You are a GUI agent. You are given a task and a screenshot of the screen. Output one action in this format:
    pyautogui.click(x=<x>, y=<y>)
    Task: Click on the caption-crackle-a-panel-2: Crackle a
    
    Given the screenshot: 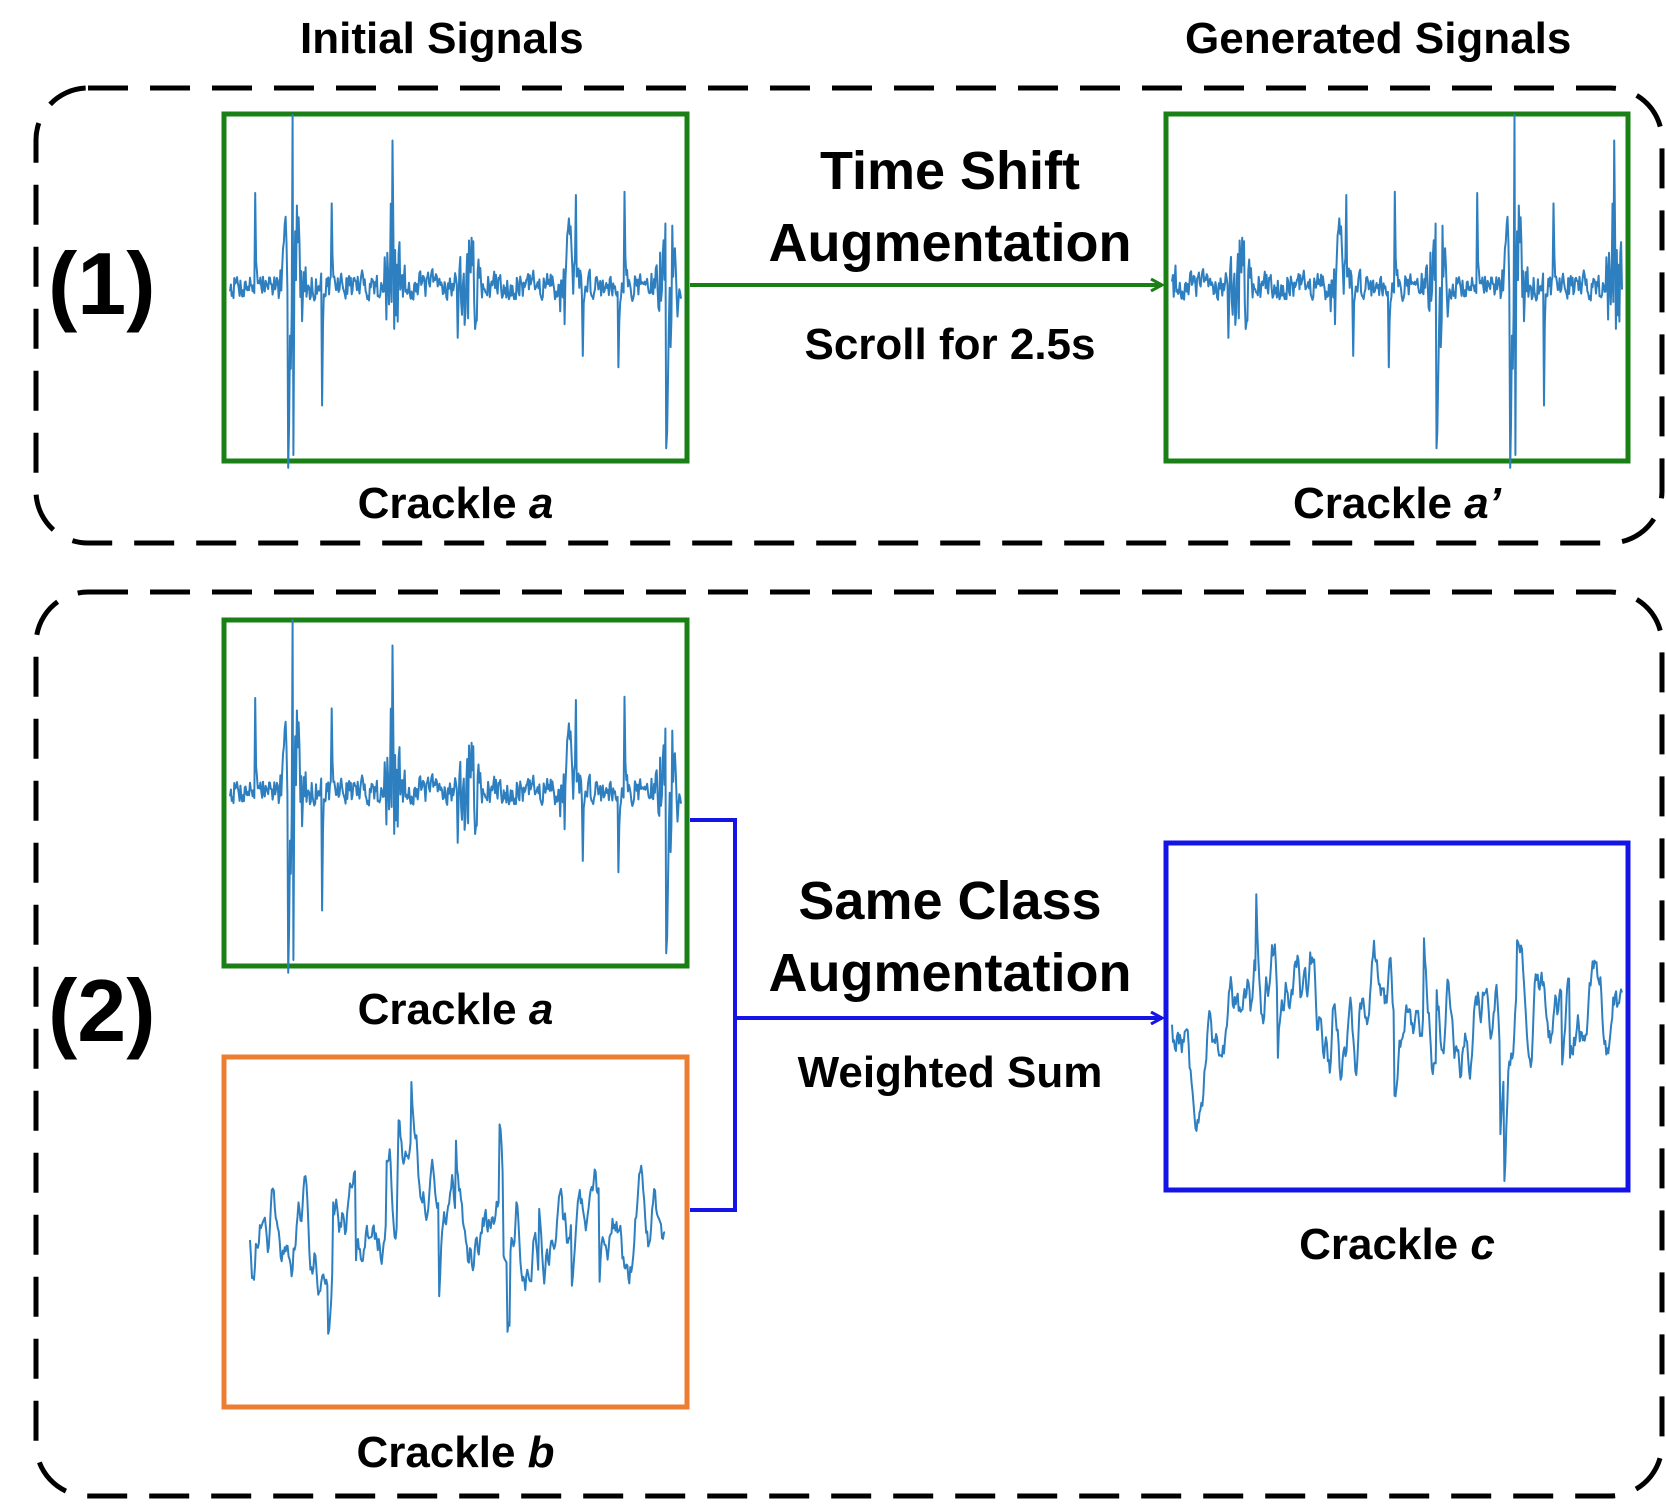 What is the action you would take?
    pyautogui.click(x=455, y=1010)
    